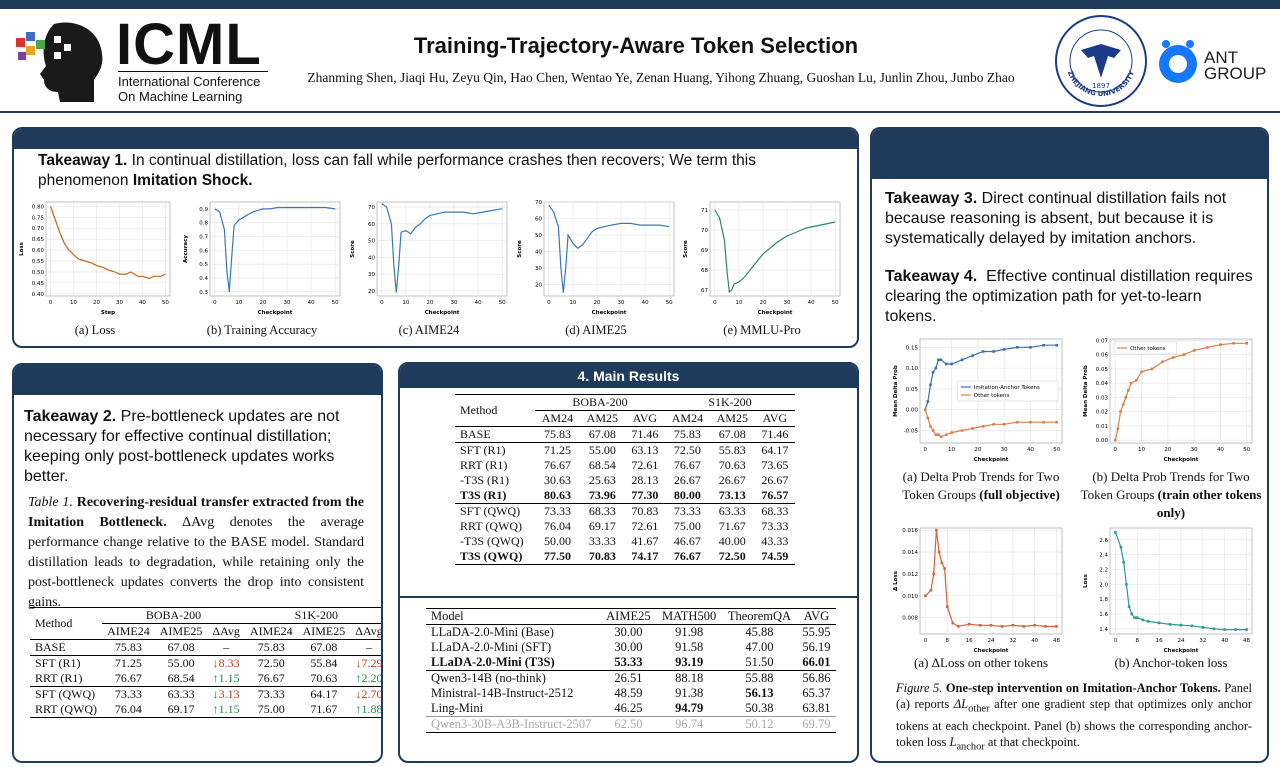 The width and height of the screenshot is (1280, 767). I want to click on table-cell: 68.54, so click(602, 465).